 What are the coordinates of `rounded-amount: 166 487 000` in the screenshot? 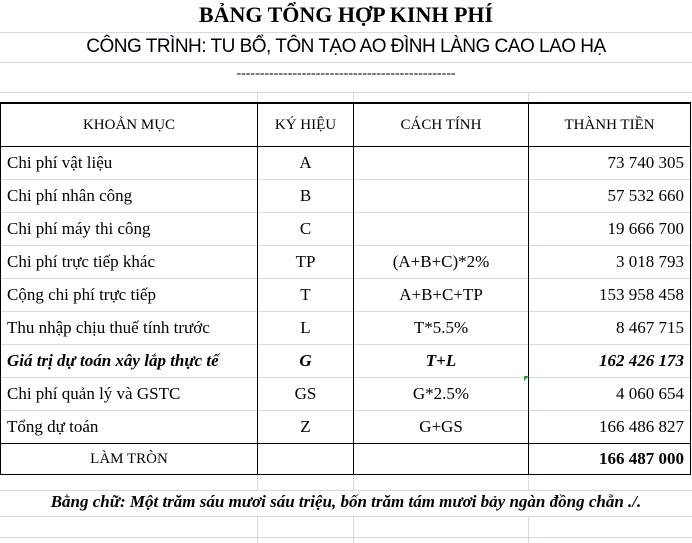 It's located at (609, 459).